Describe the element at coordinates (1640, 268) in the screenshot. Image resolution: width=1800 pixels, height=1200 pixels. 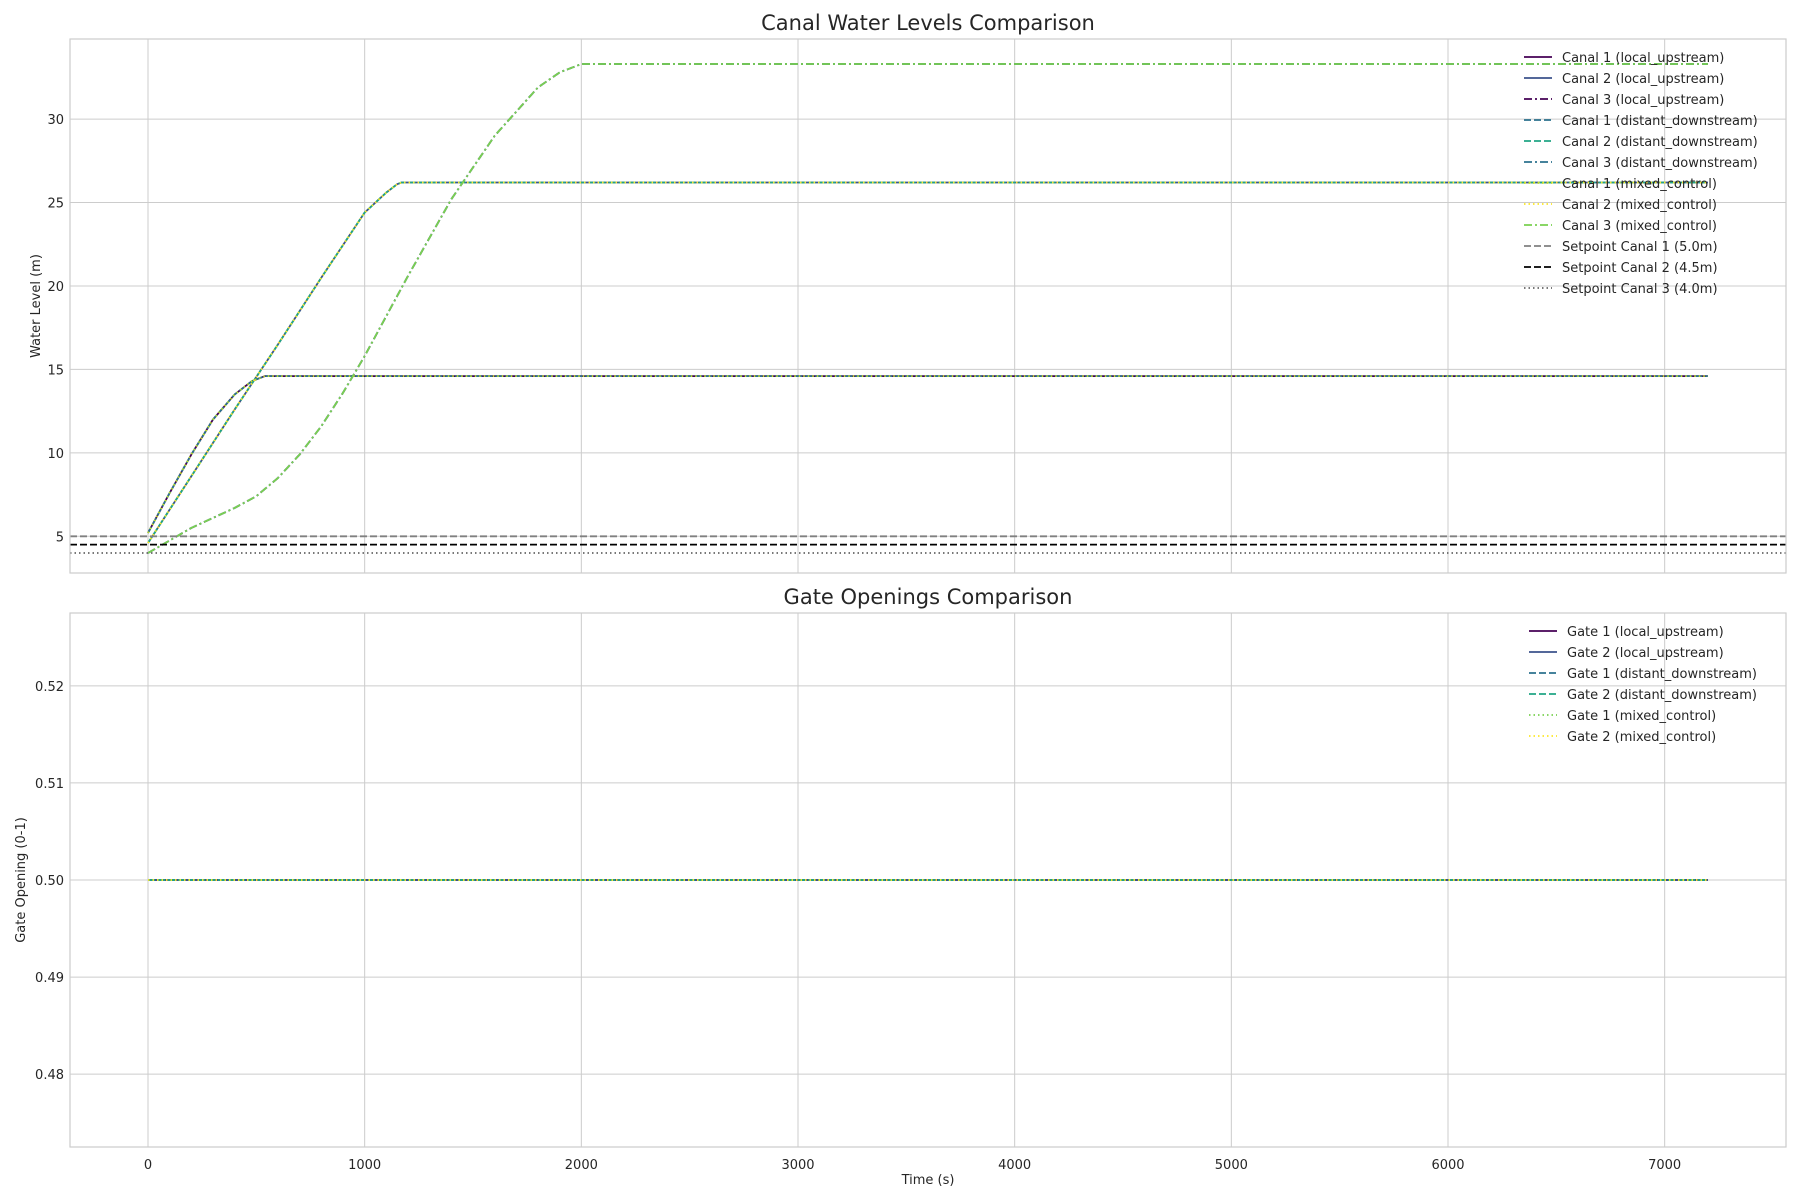
I see `legend-label: Setpoint Canal 2 (4.5m)` at that location.